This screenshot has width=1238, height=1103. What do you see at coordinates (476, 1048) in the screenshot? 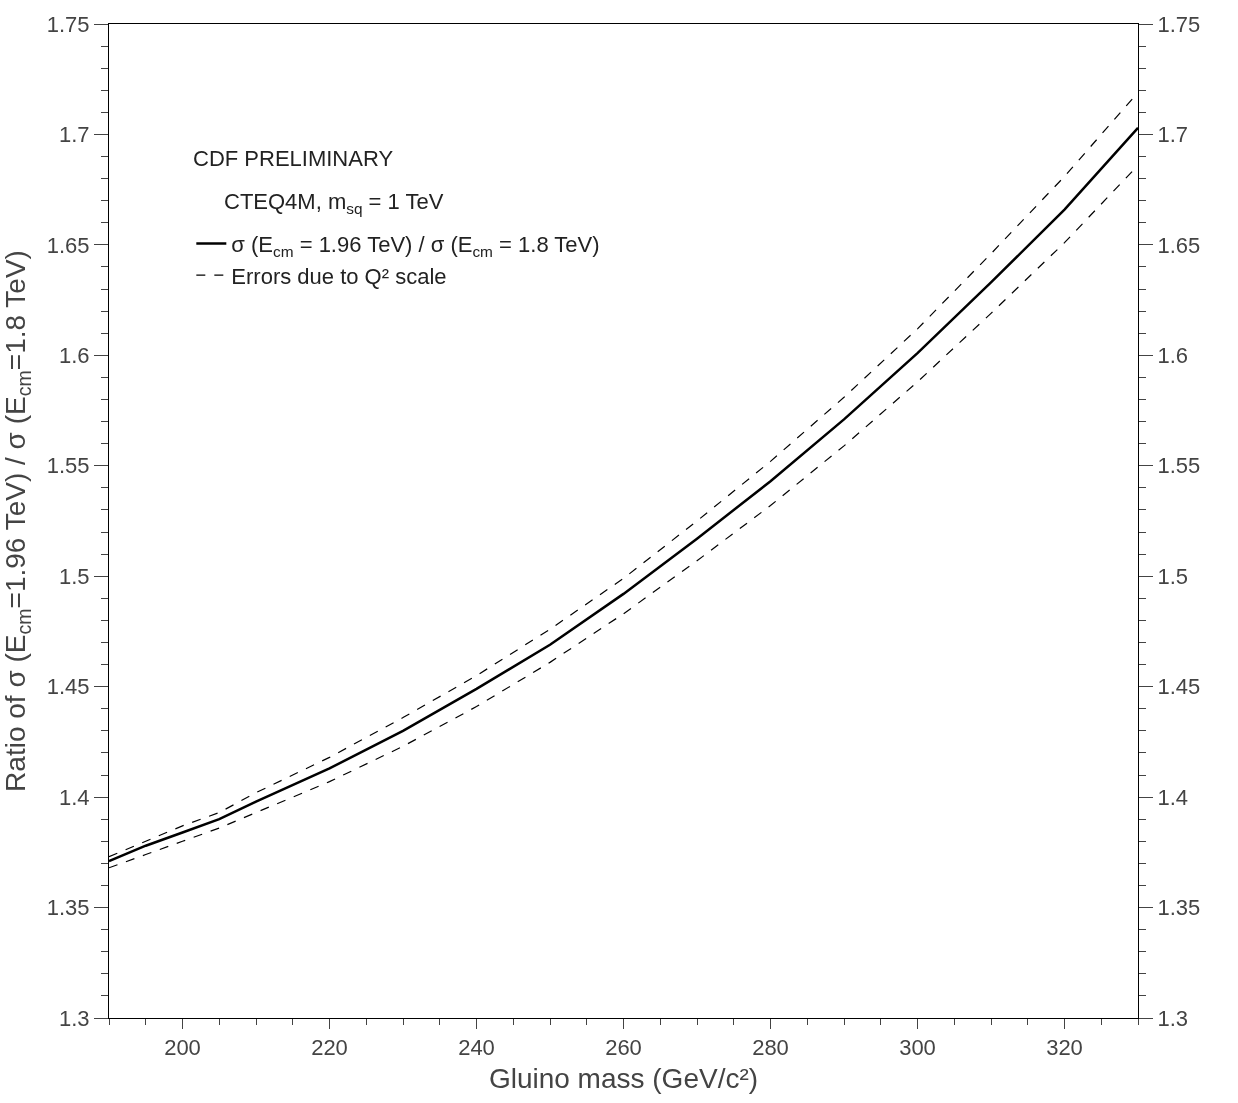
I see `x-tick-label: 240` at bounding box center [476, 1048].